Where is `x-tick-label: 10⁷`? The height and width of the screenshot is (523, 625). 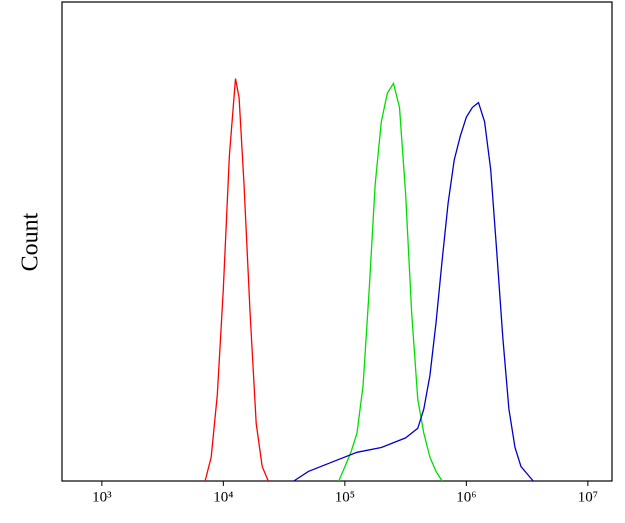 x-tick-label: 10⁷ is located at coordinates (588, 497).